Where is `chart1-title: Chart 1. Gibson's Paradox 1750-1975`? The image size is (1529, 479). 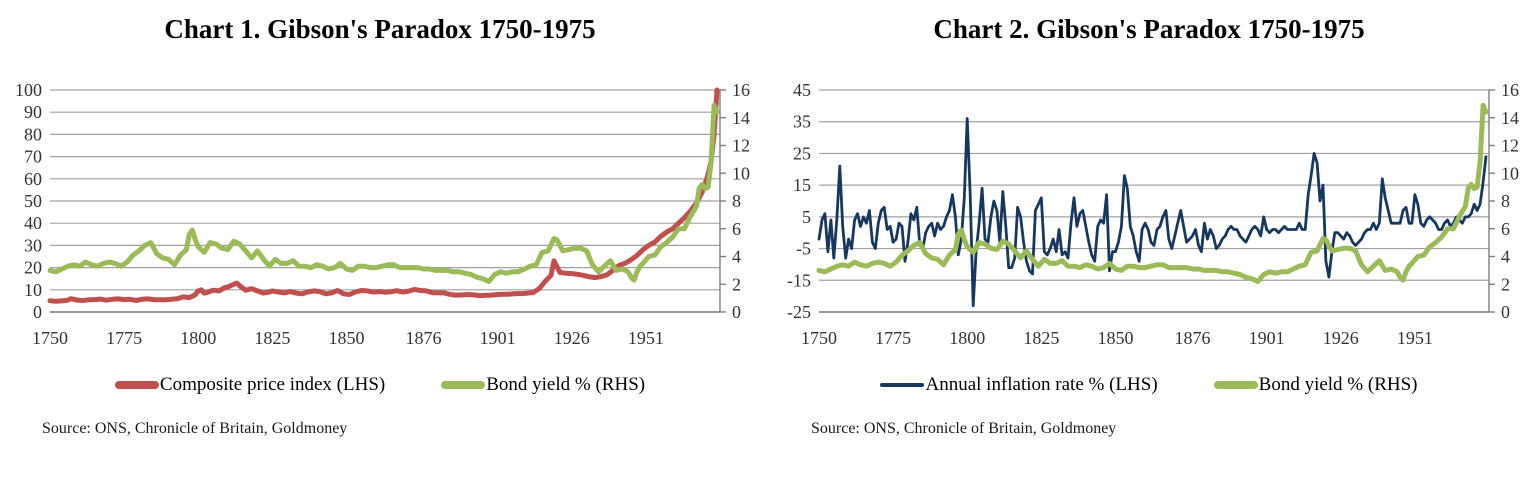
chart1-title: Chart 1. Gibson's Paradox 1750-1975 is located at coordinates (380, 29).